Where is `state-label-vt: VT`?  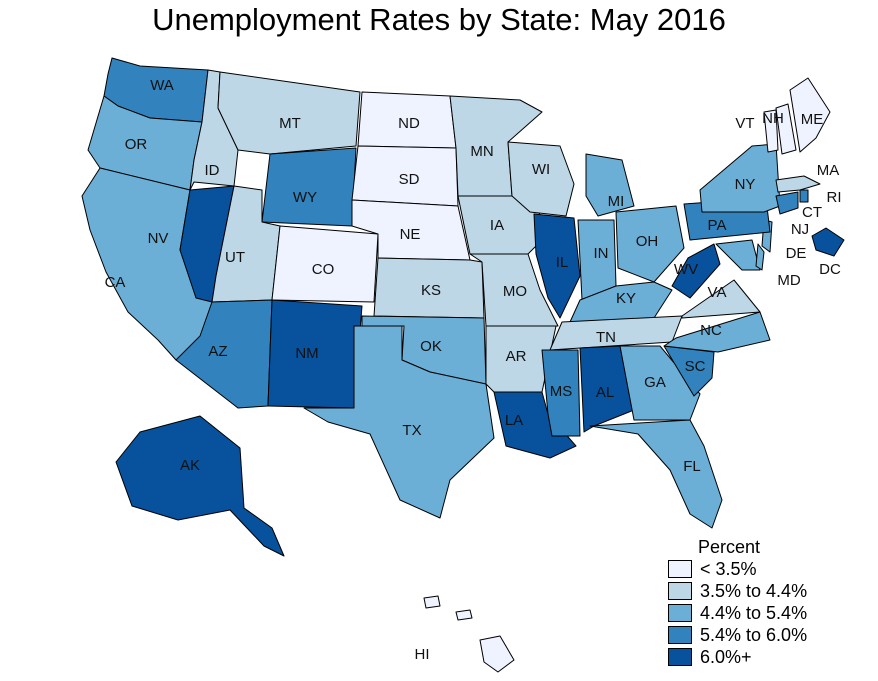 state-label-vt: VT is located at coordinates (744, 123).